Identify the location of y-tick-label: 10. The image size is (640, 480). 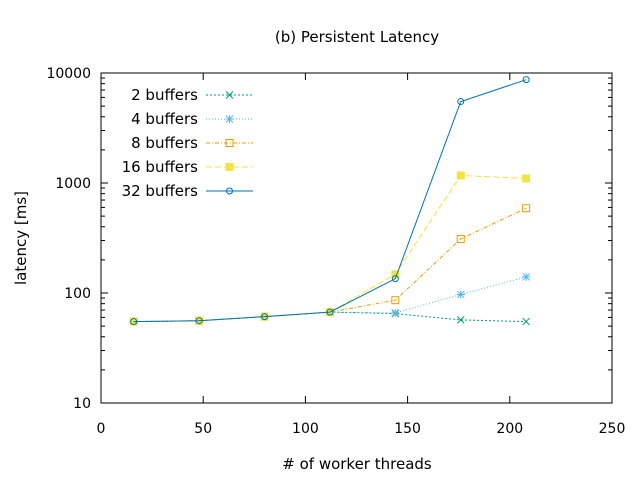
(82, 404).